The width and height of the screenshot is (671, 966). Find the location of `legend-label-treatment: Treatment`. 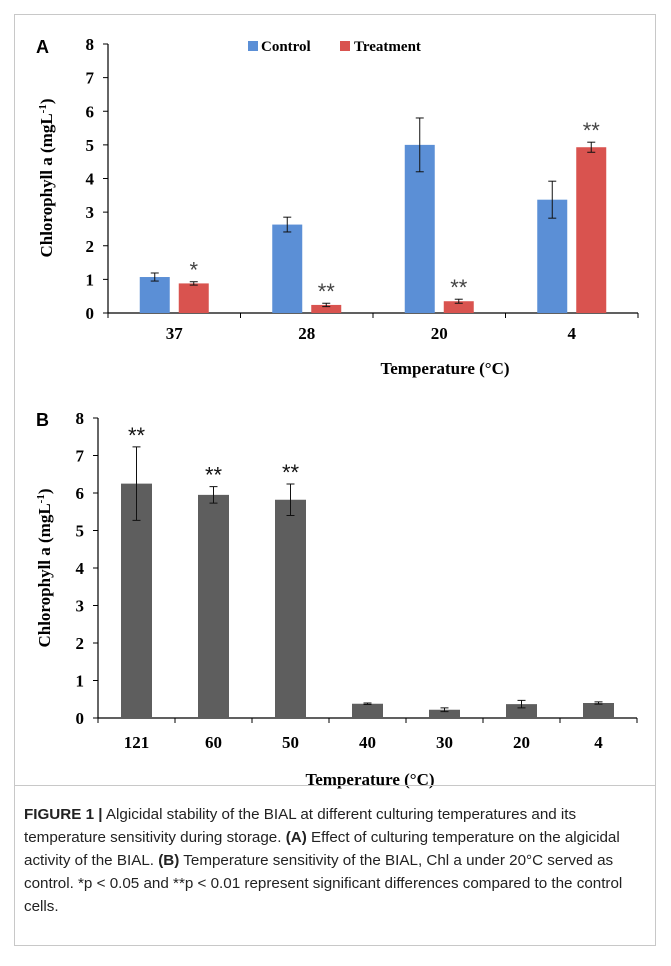

legend-label-treatment: Treatment is located at coordinates (387, 47).